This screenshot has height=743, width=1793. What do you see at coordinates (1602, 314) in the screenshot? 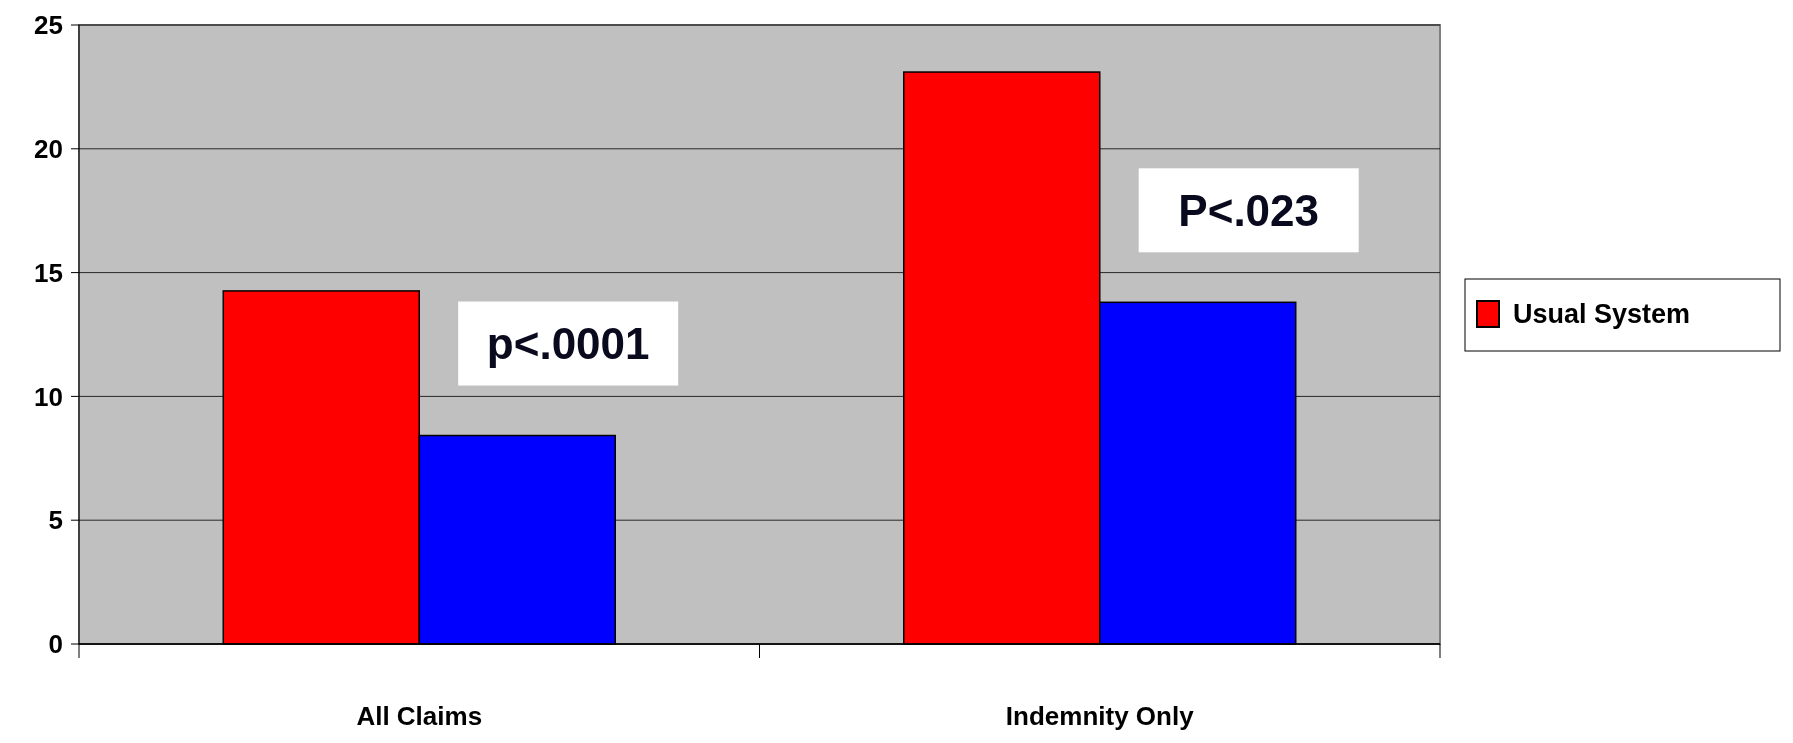
I see `legend-label: Usual System` at bounding box center [1602, 314].